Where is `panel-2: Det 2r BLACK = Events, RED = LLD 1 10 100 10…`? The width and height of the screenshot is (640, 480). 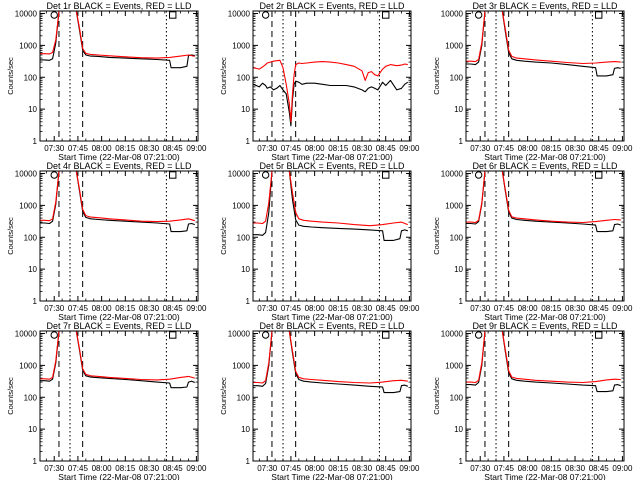
panel-2: Det 2r BLACK = Events, RED = LLD 1 10 100 10… is located at coordinates (319, 81).